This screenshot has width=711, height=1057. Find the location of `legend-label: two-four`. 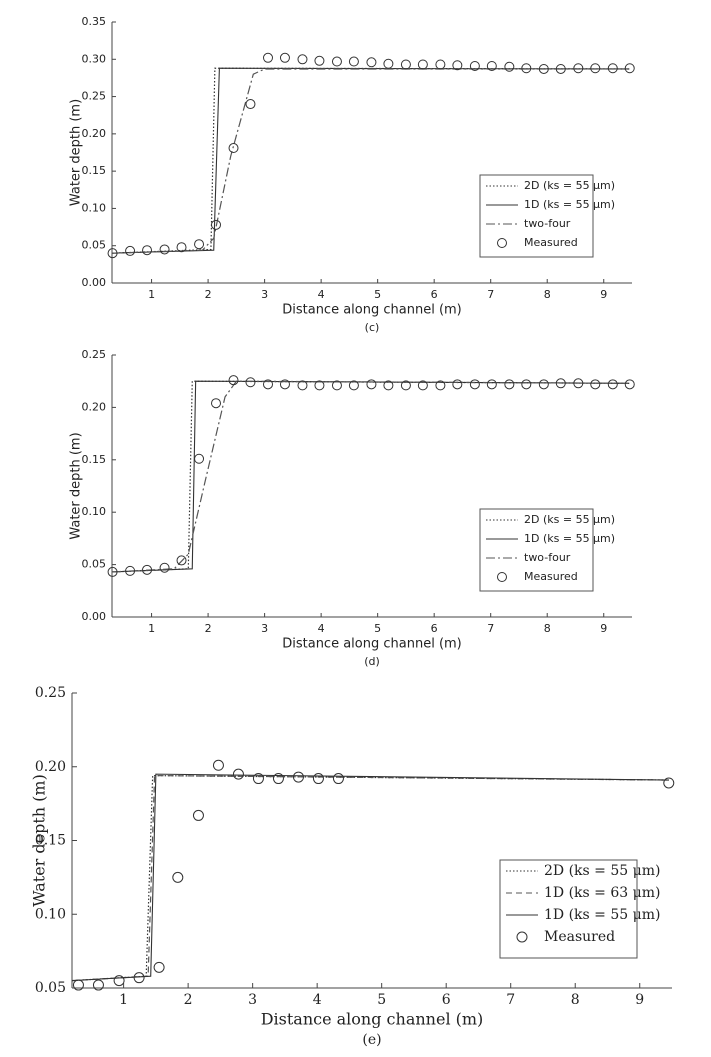

legend-label: two-four is located at coordinates (547, 223).